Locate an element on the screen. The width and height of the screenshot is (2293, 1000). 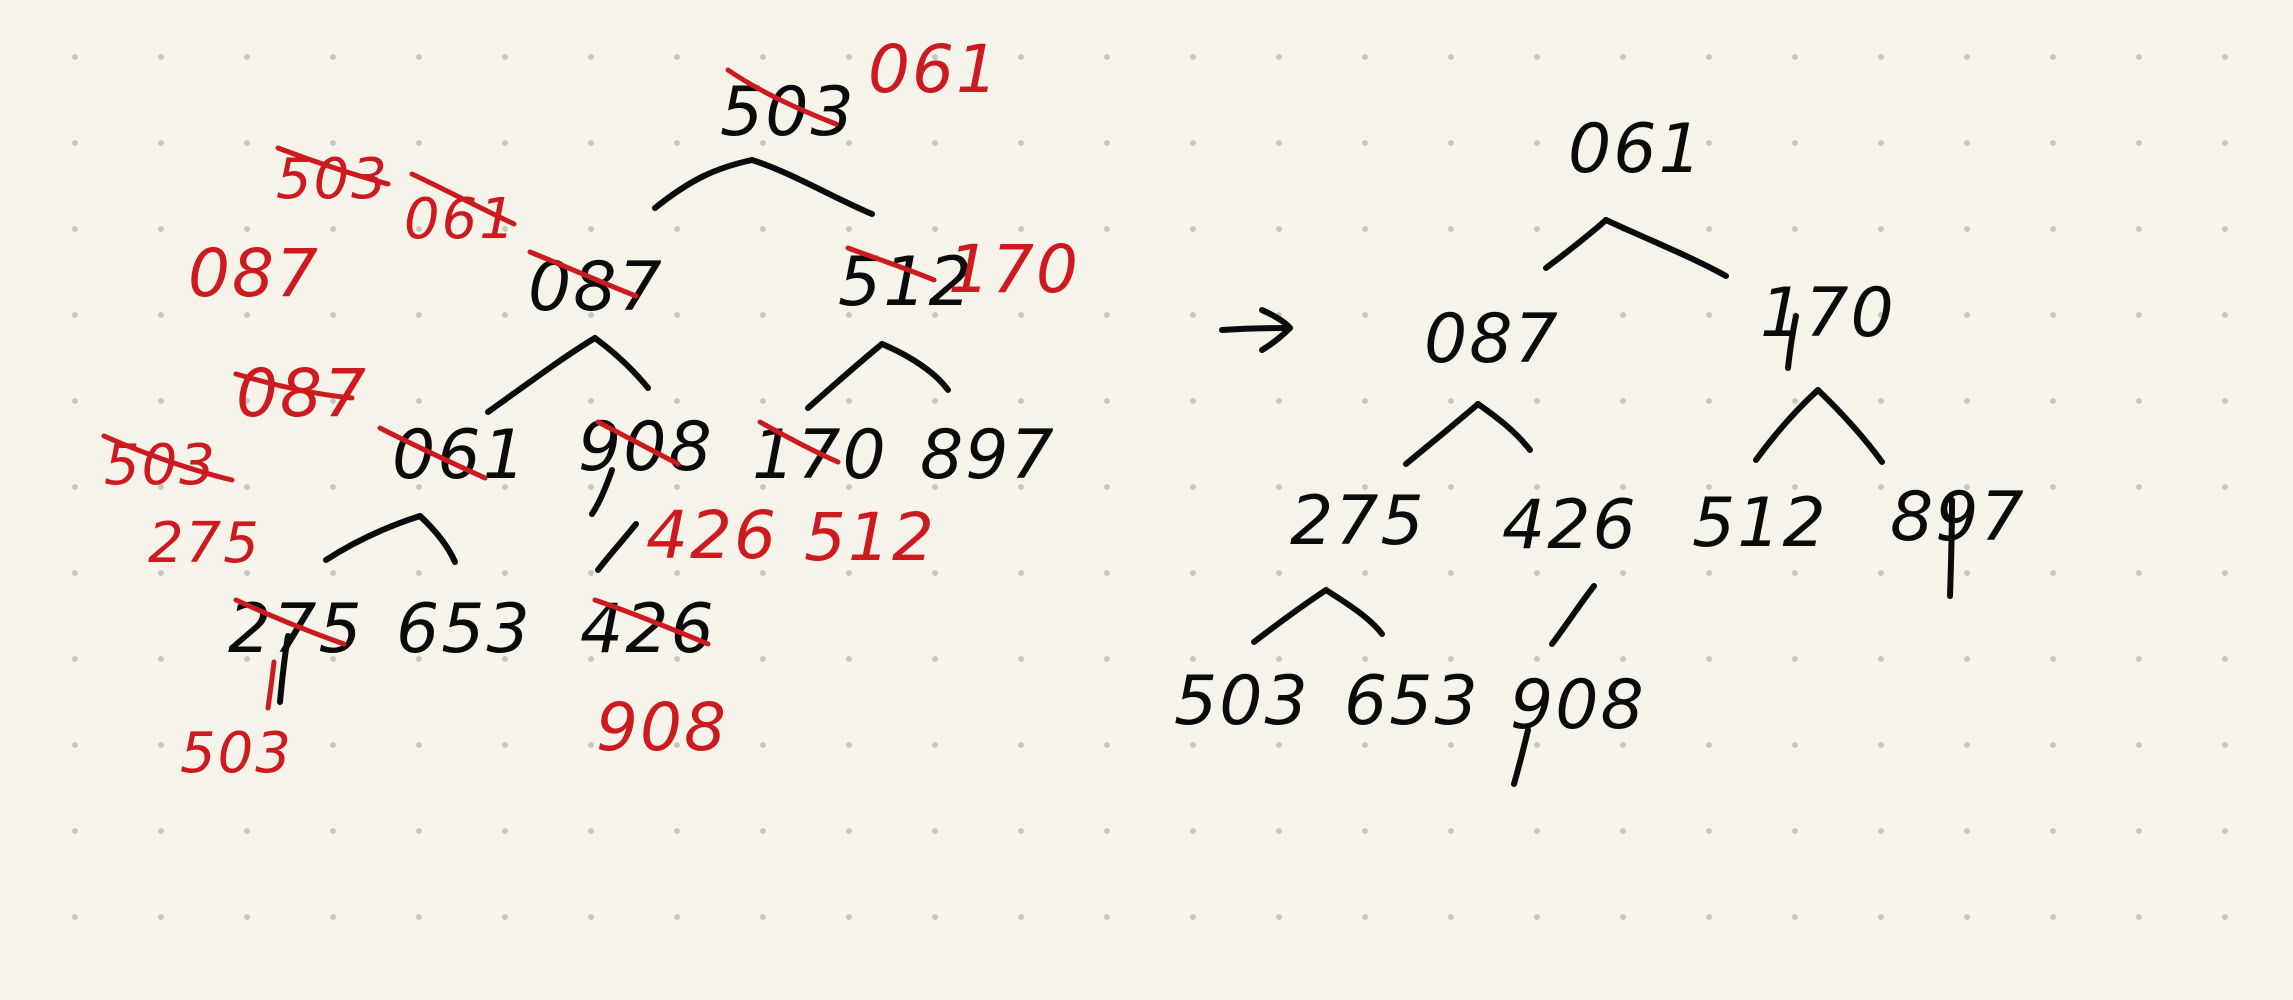
left-node-root: 503 is located at coordinates (788, 112).